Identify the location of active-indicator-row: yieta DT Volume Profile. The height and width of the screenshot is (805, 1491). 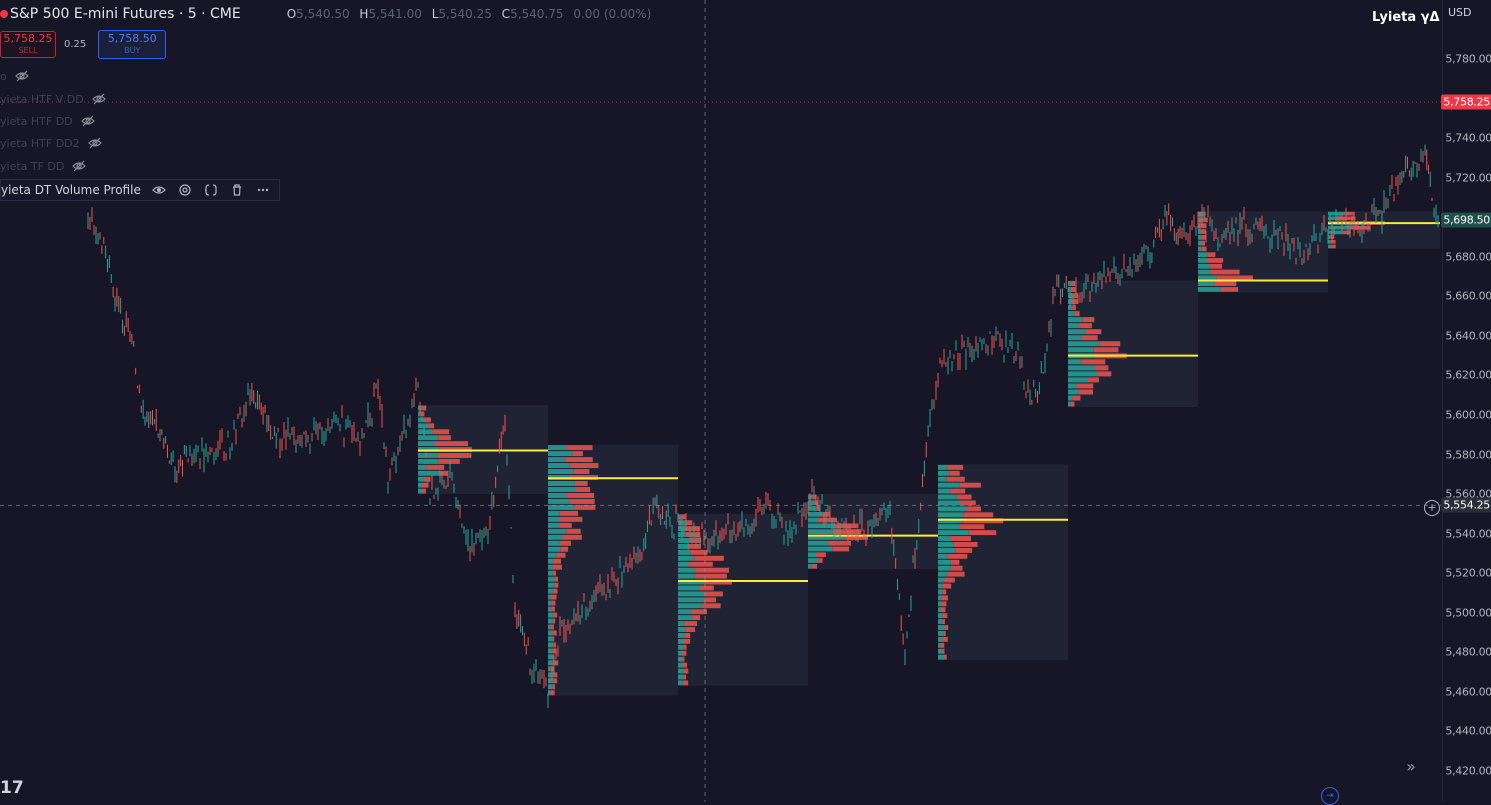
(140, 190).